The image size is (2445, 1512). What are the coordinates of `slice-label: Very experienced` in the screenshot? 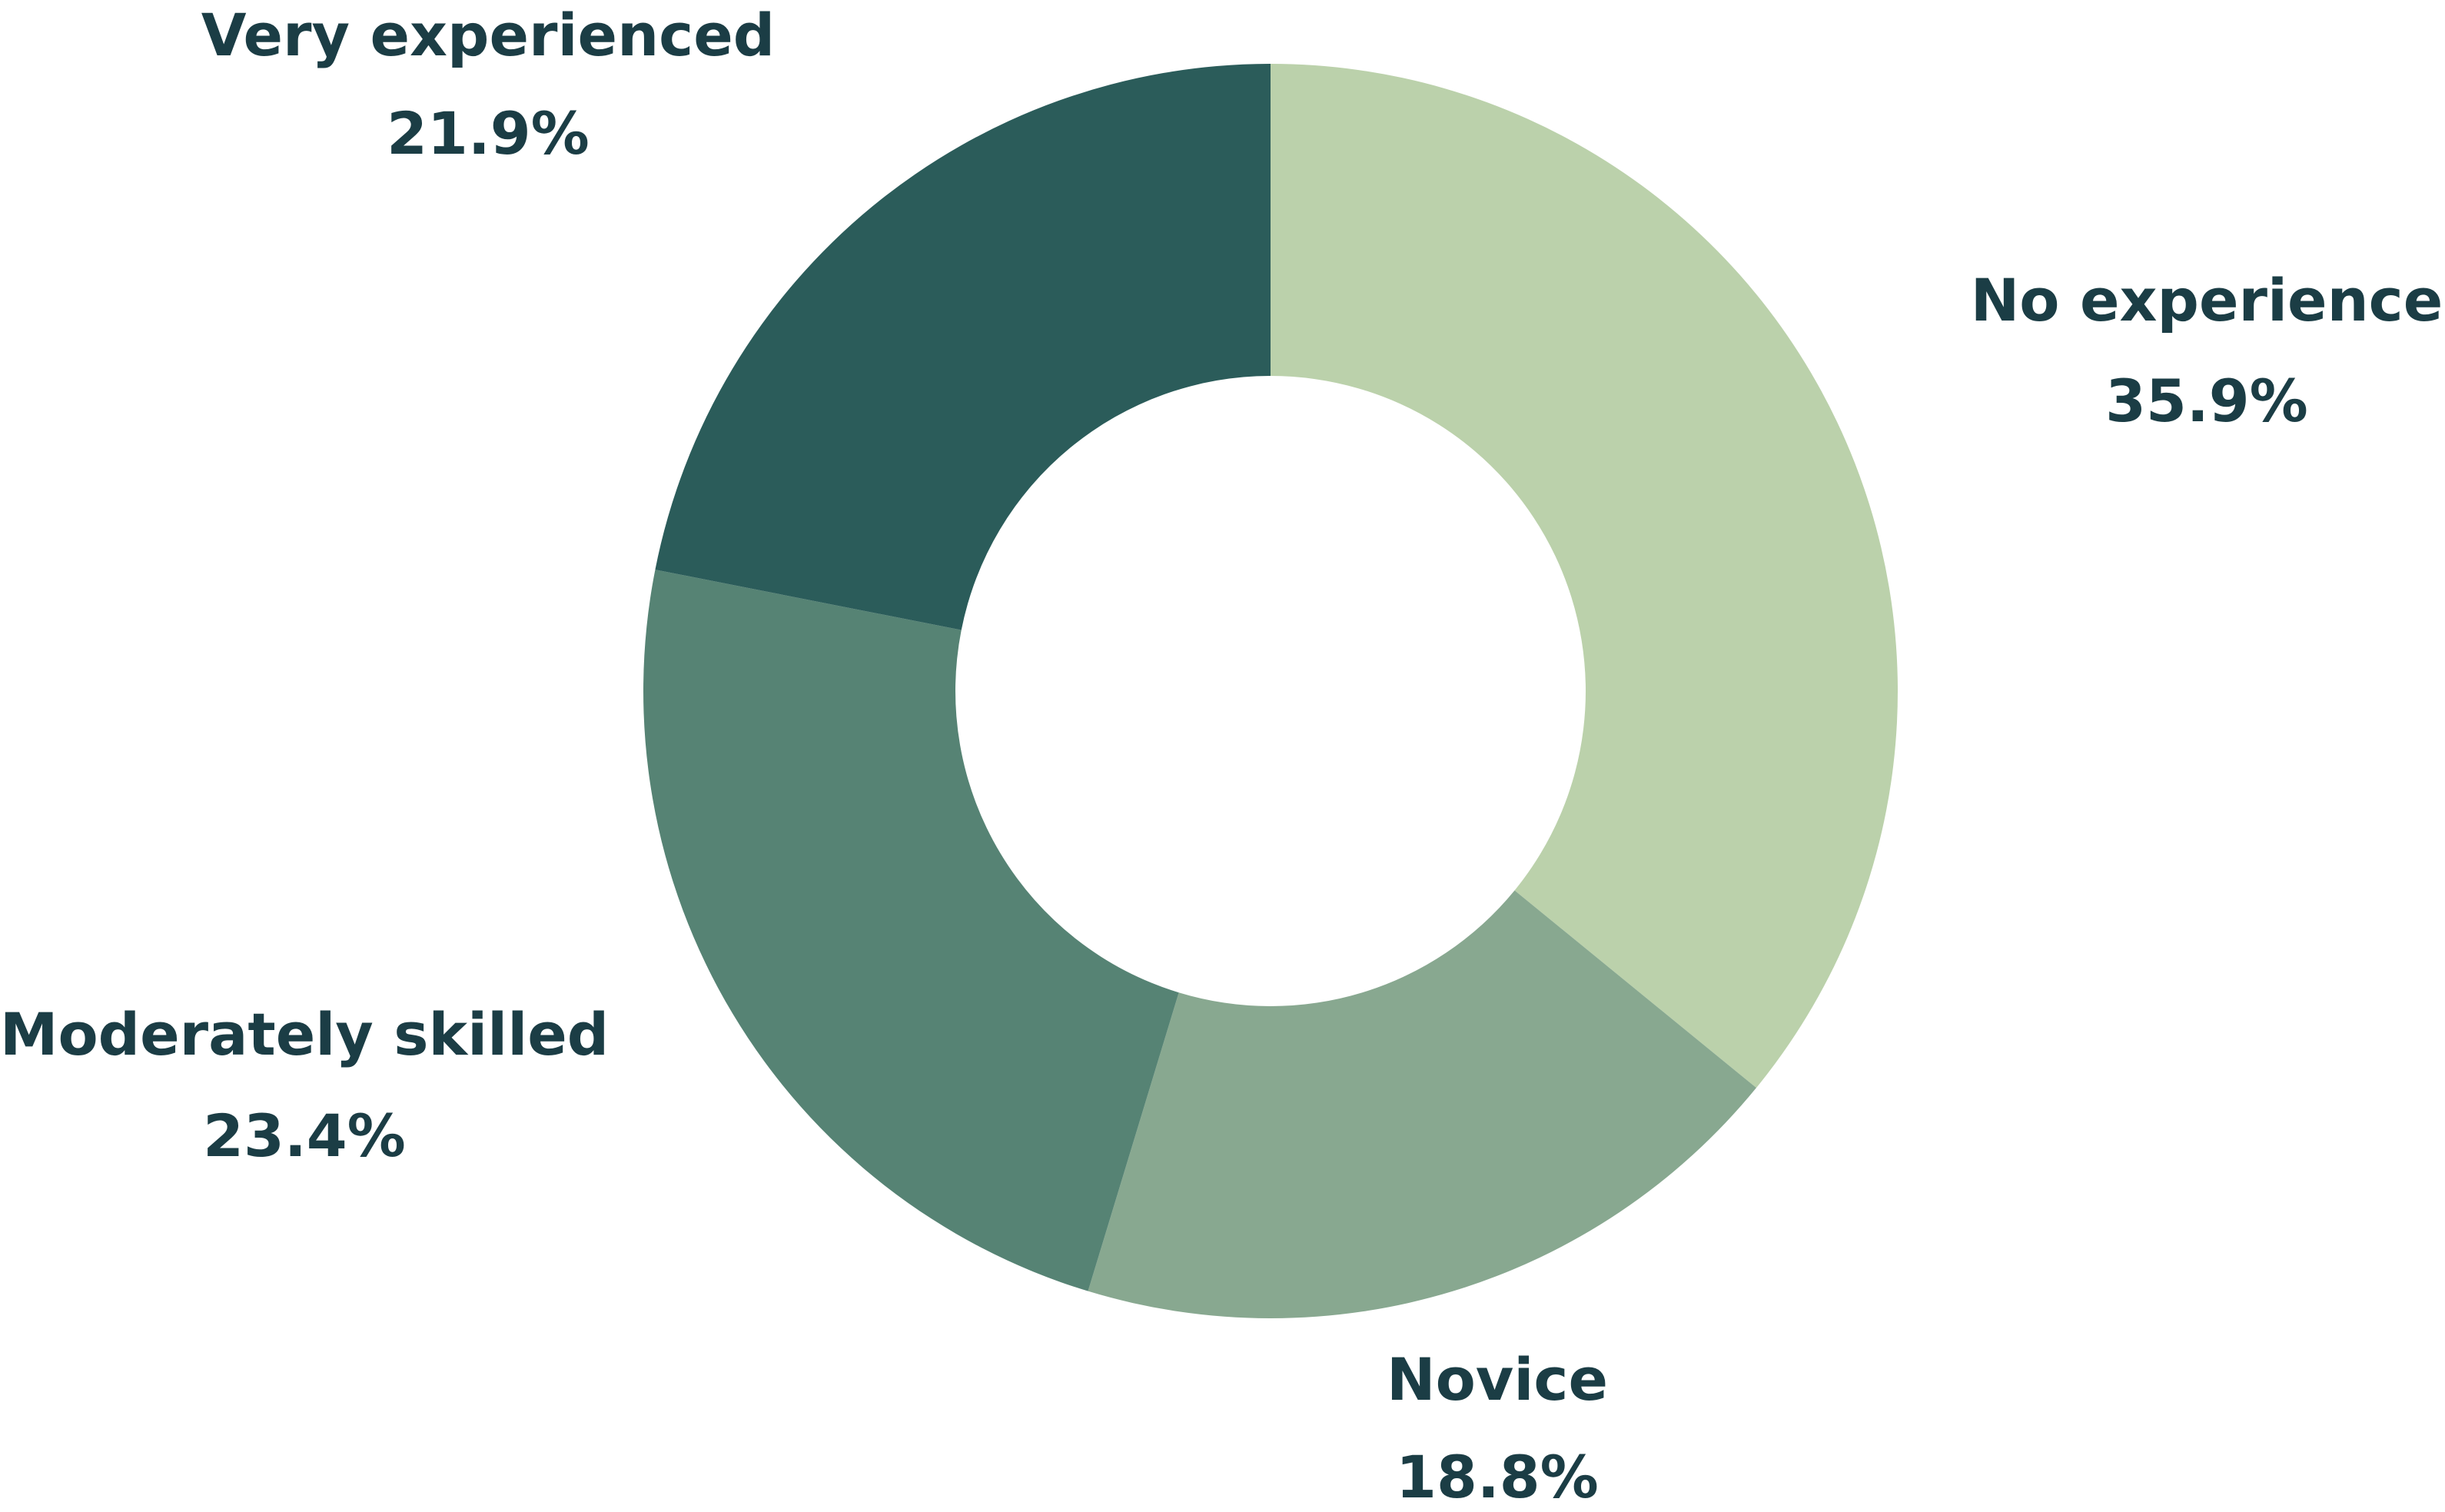 It's located at (488, 35).